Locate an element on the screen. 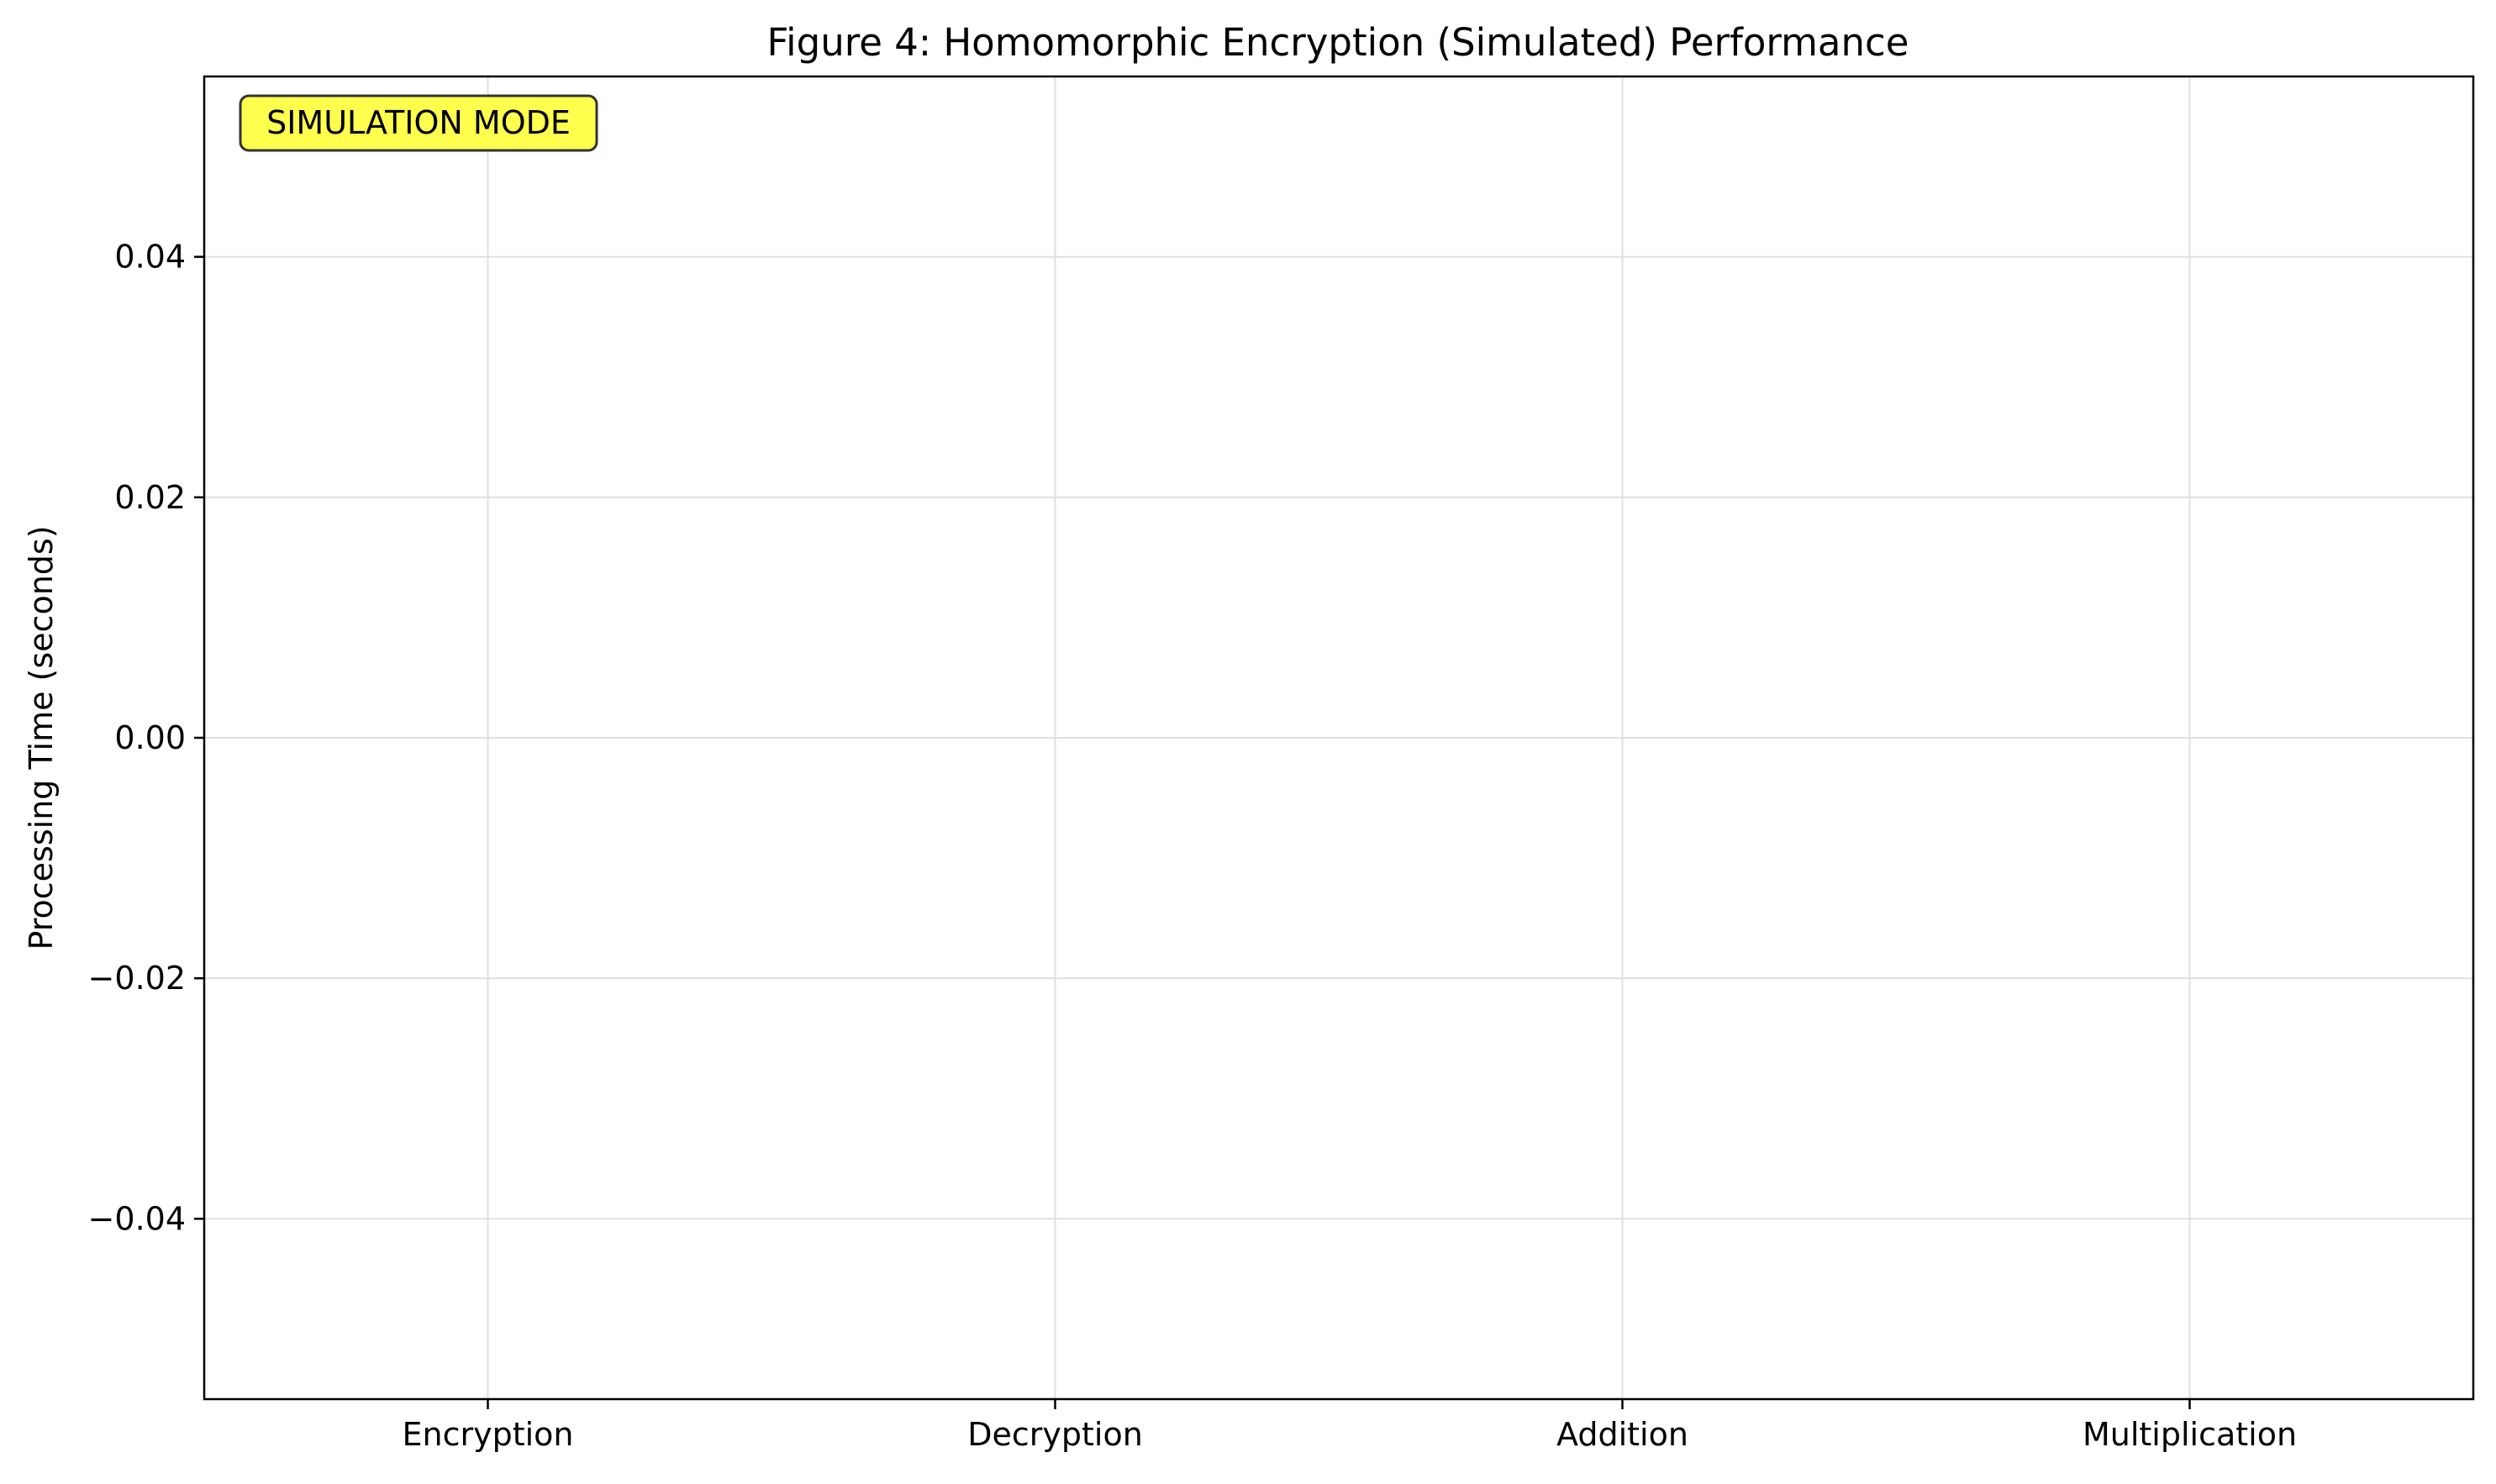 The height and width of the screenshot is (1484, 2496). simulation-badge-label: SIMULATION MODE is located at coordinates (418, 123).